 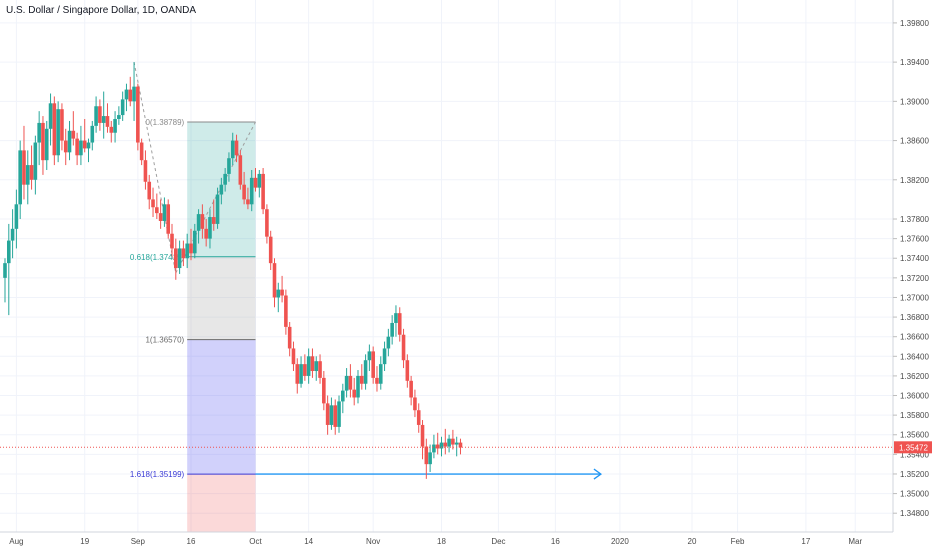 What do you see at coordinates (914, 278) in the screenshot?
I see `y-tick-label: 1.37200` at bounding box center [914, 278].